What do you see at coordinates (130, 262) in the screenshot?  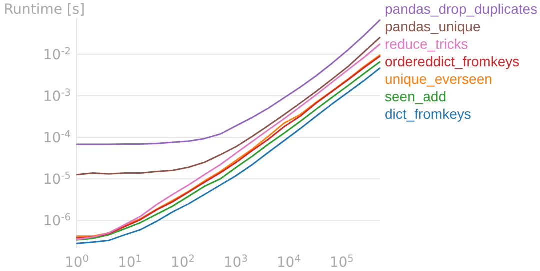 I see `x-tick-label: 10$^{1}$` at bounding box center [130, 262].